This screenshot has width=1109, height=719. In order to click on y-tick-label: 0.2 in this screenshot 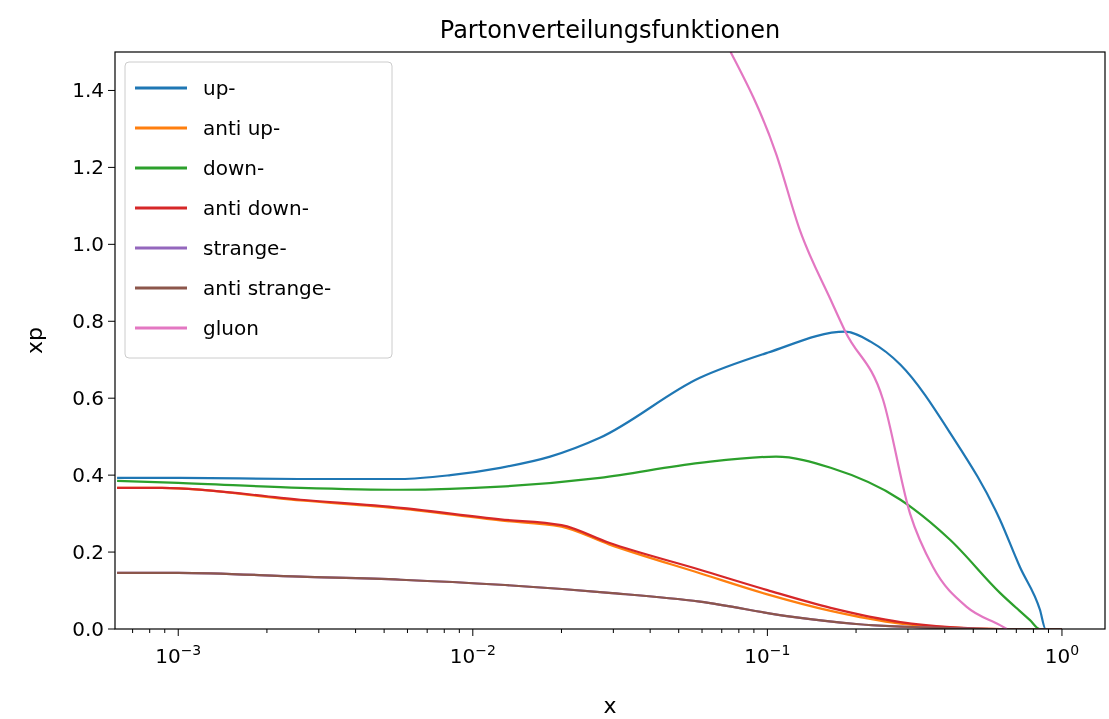, I will do `click(88, 552)`.